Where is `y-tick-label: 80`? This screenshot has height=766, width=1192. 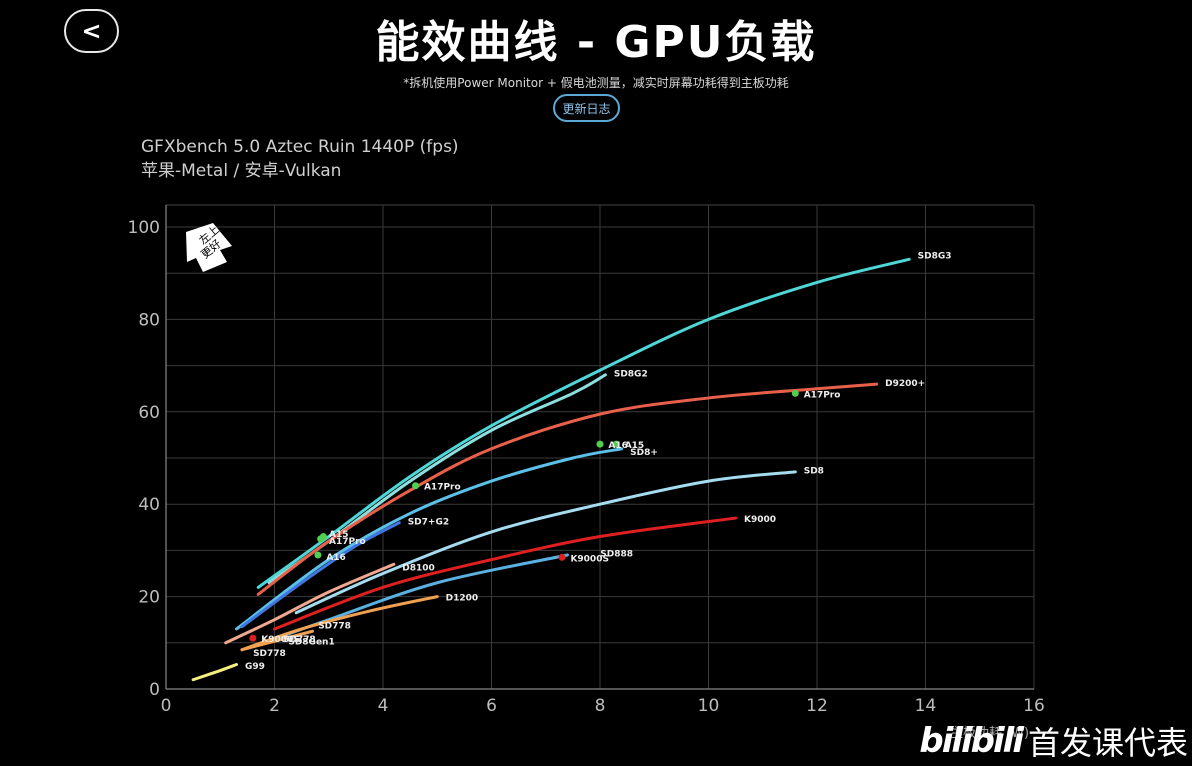 y-tick-label: 80 is located at coordinates (149, 320).